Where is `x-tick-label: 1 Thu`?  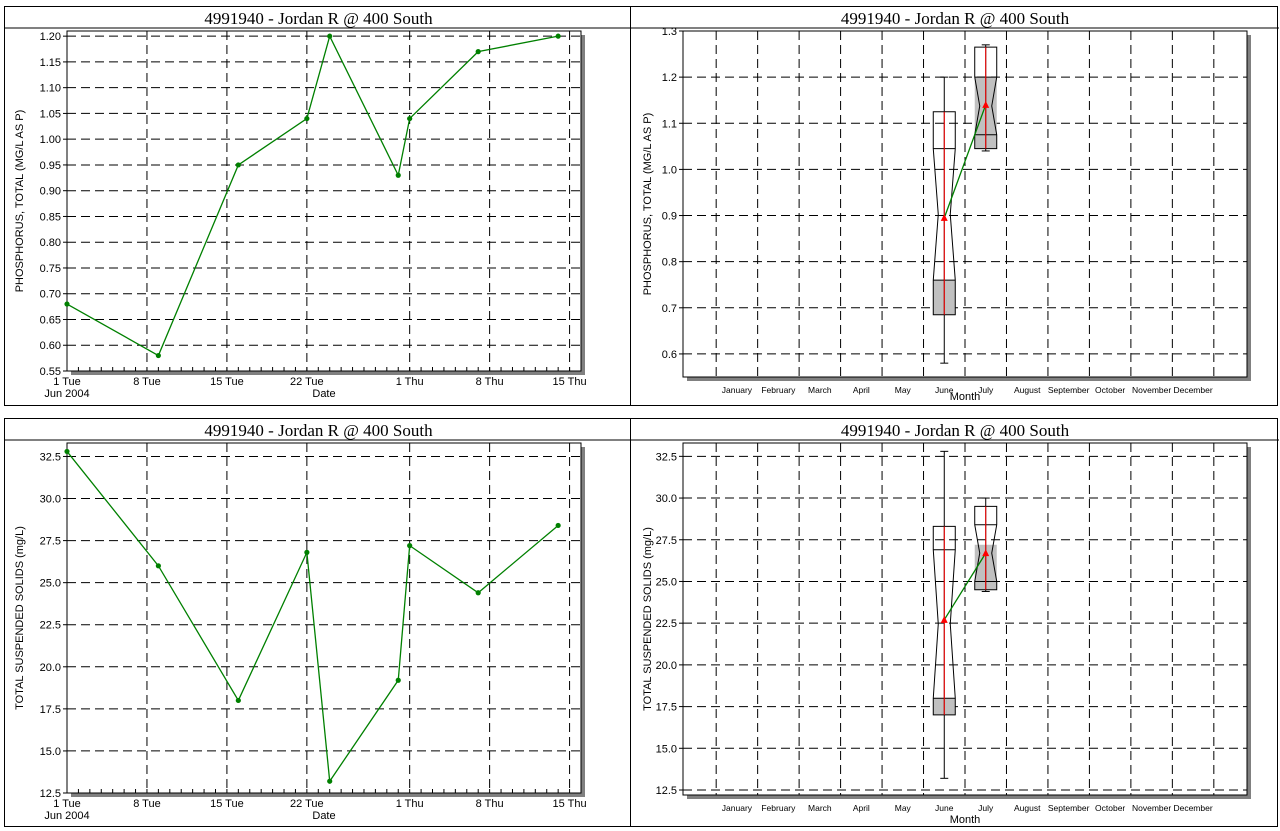 x-tick-label: 1 Thu is located at coordinates (410, 804).